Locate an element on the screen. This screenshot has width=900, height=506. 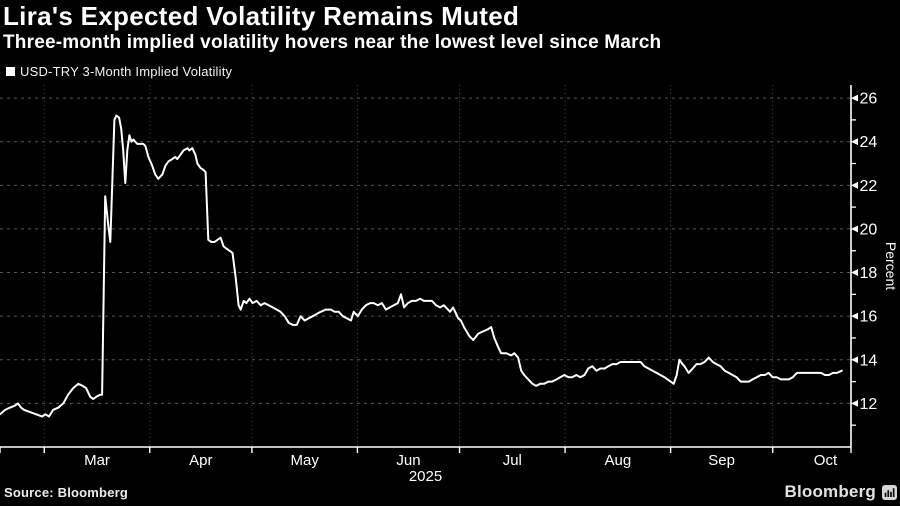
legend-swatch-icon is located at coordinates (10, 71).